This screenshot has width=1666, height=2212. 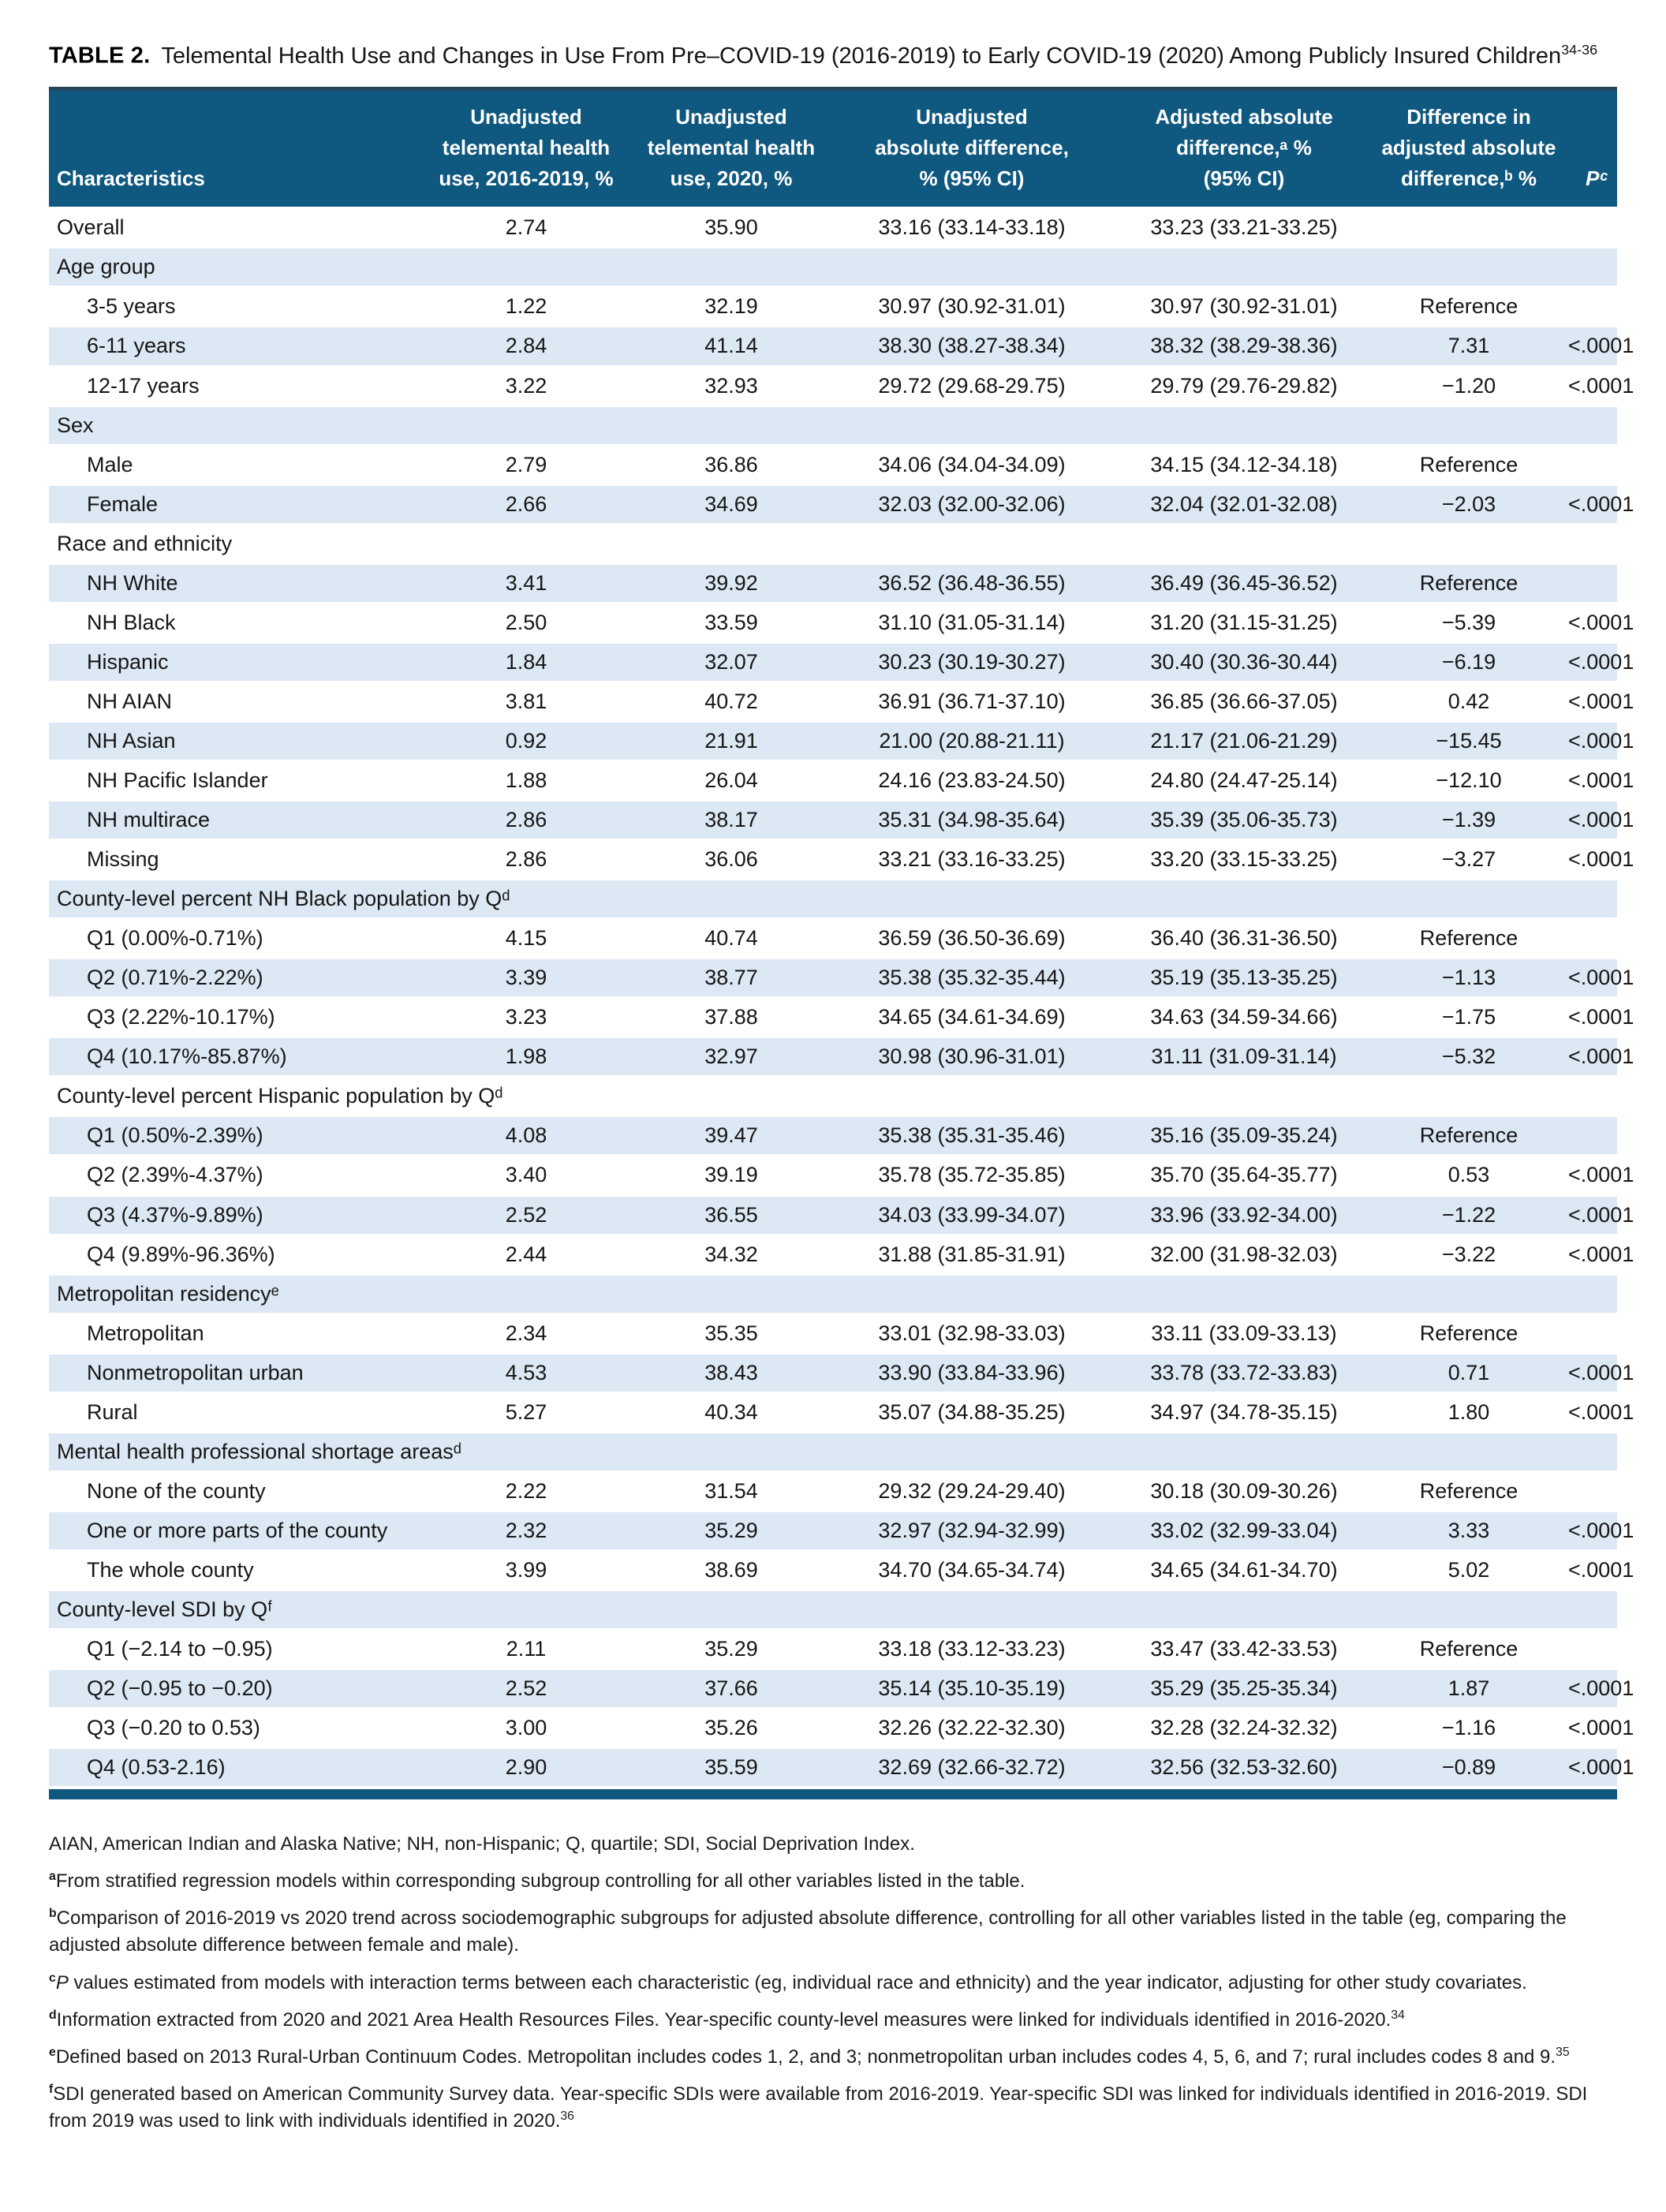 I want to click on cell-adjusted-difference: 32.04 (32.01-32.08), so click(x=1244, y=504).